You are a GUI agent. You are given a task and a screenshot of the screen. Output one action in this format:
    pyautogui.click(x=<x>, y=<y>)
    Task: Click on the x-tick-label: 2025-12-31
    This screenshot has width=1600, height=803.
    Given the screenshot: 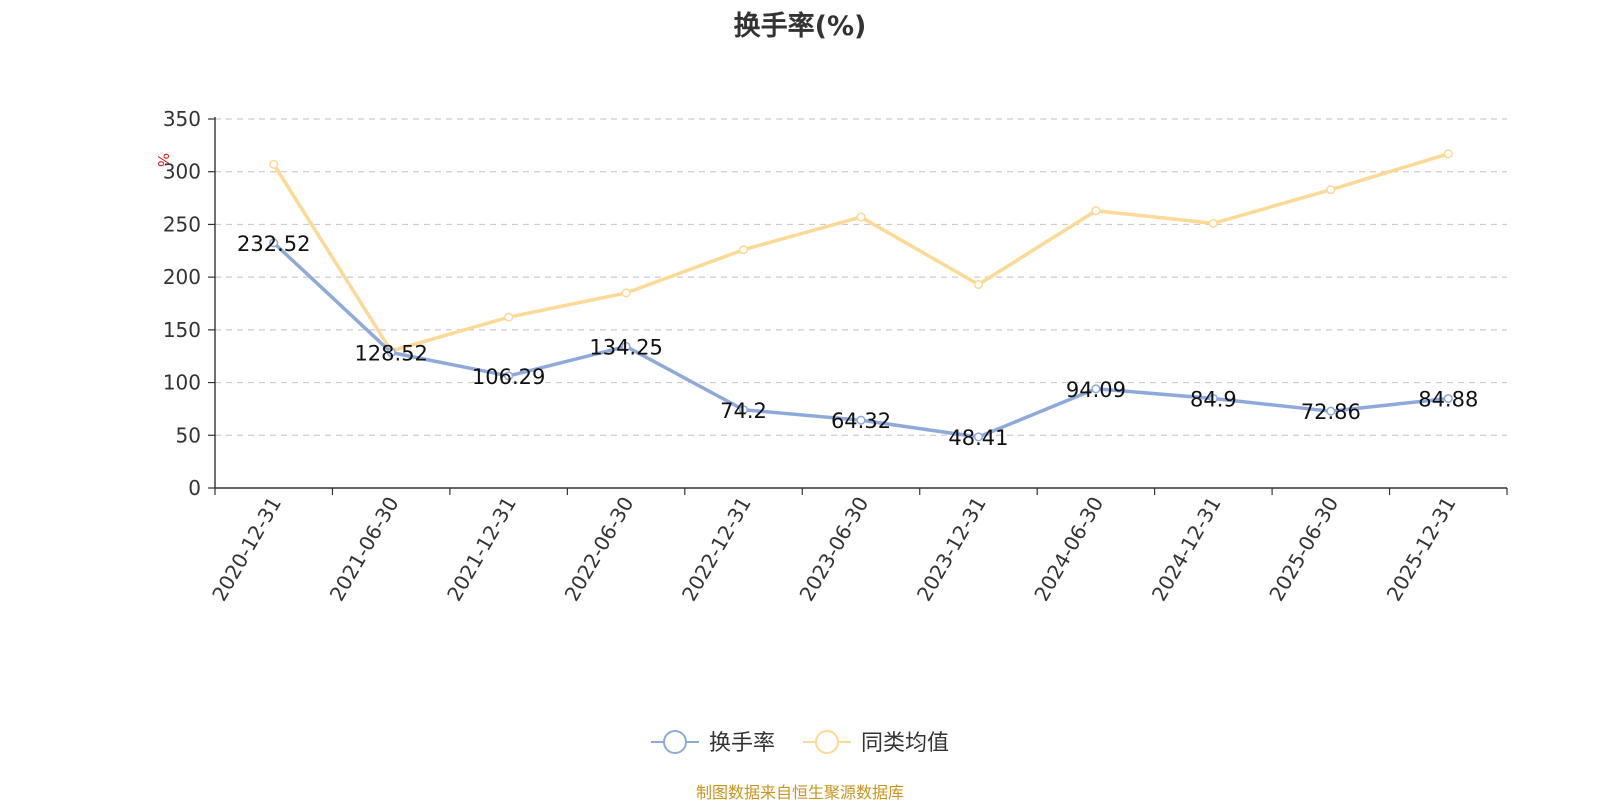 What is the action you would take?
    pyautogui.click(x=1421, y=549)
    